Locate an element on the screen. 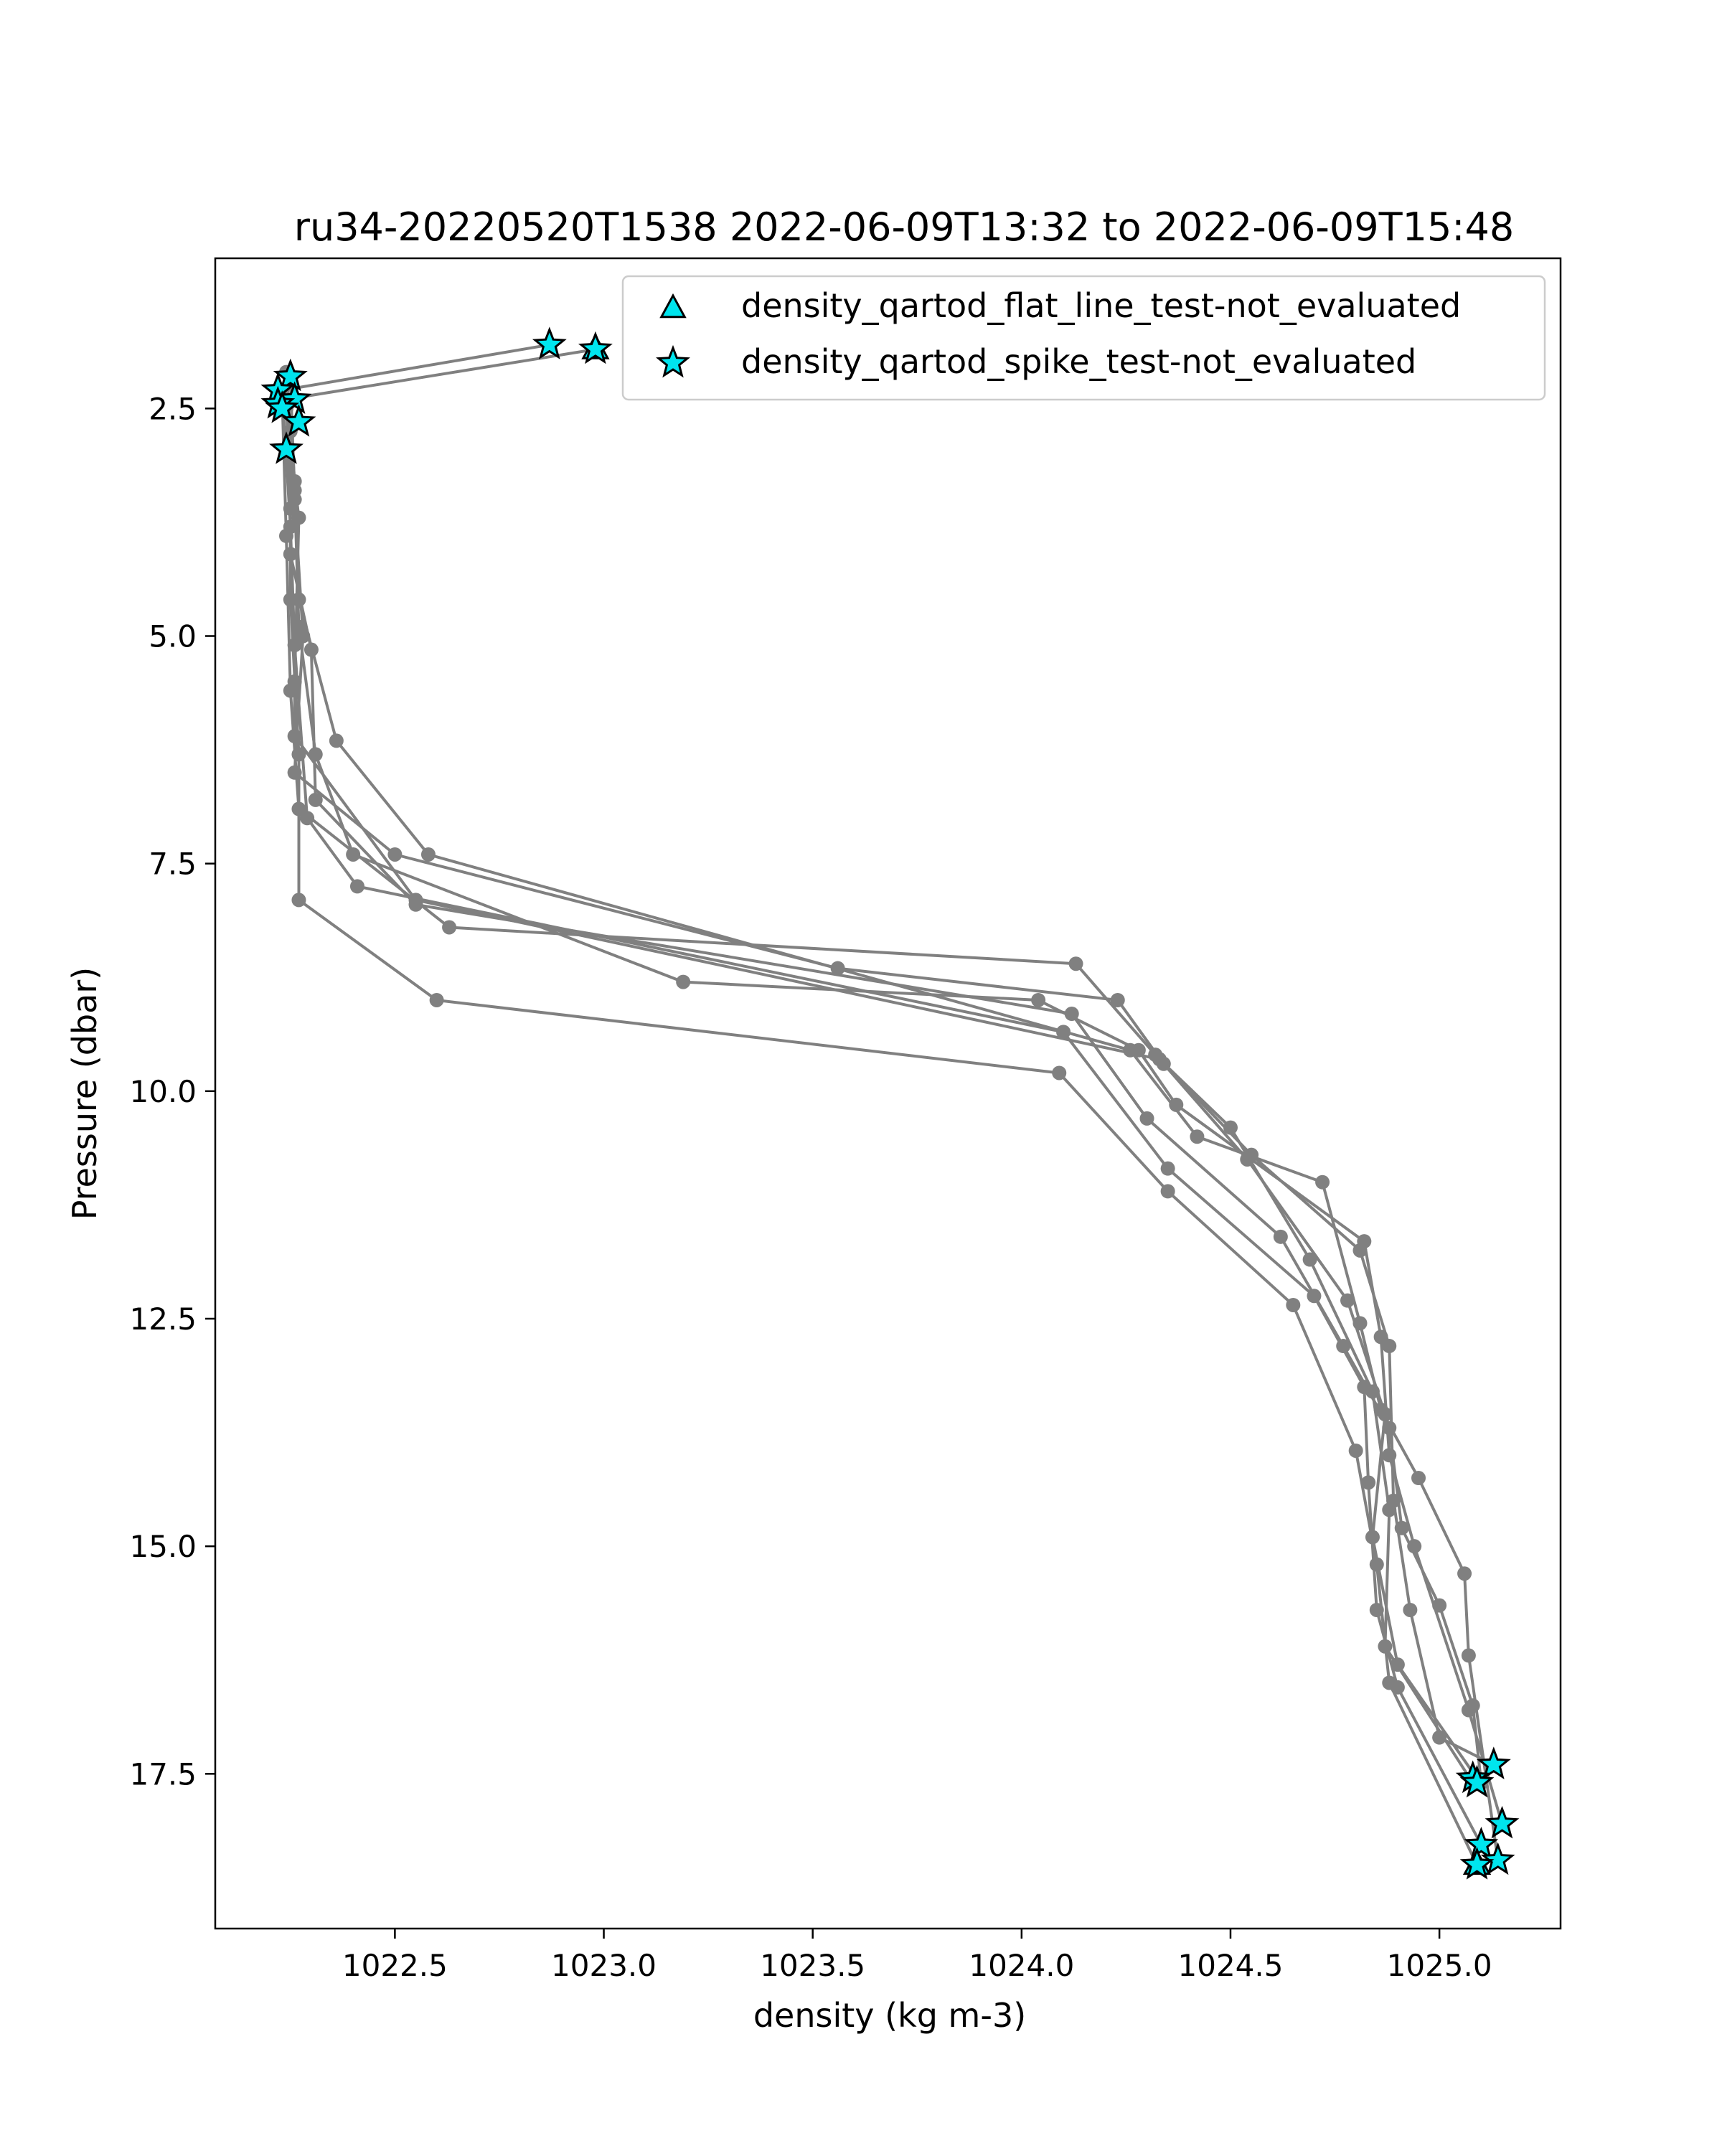 Image resolution: width=1722 pixels, height=2156 pixels. x-axis-label: density (kg m-3) is located at coordinates (890, 2016).